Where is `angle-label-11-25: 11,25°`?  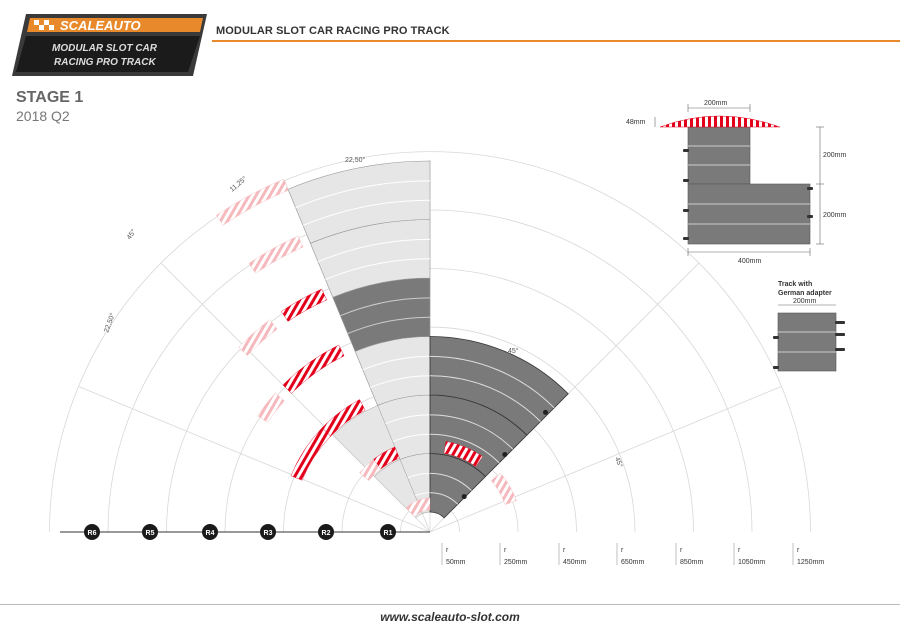 angle-label-11-25: 11,25° is located at coordinates (238, 184).